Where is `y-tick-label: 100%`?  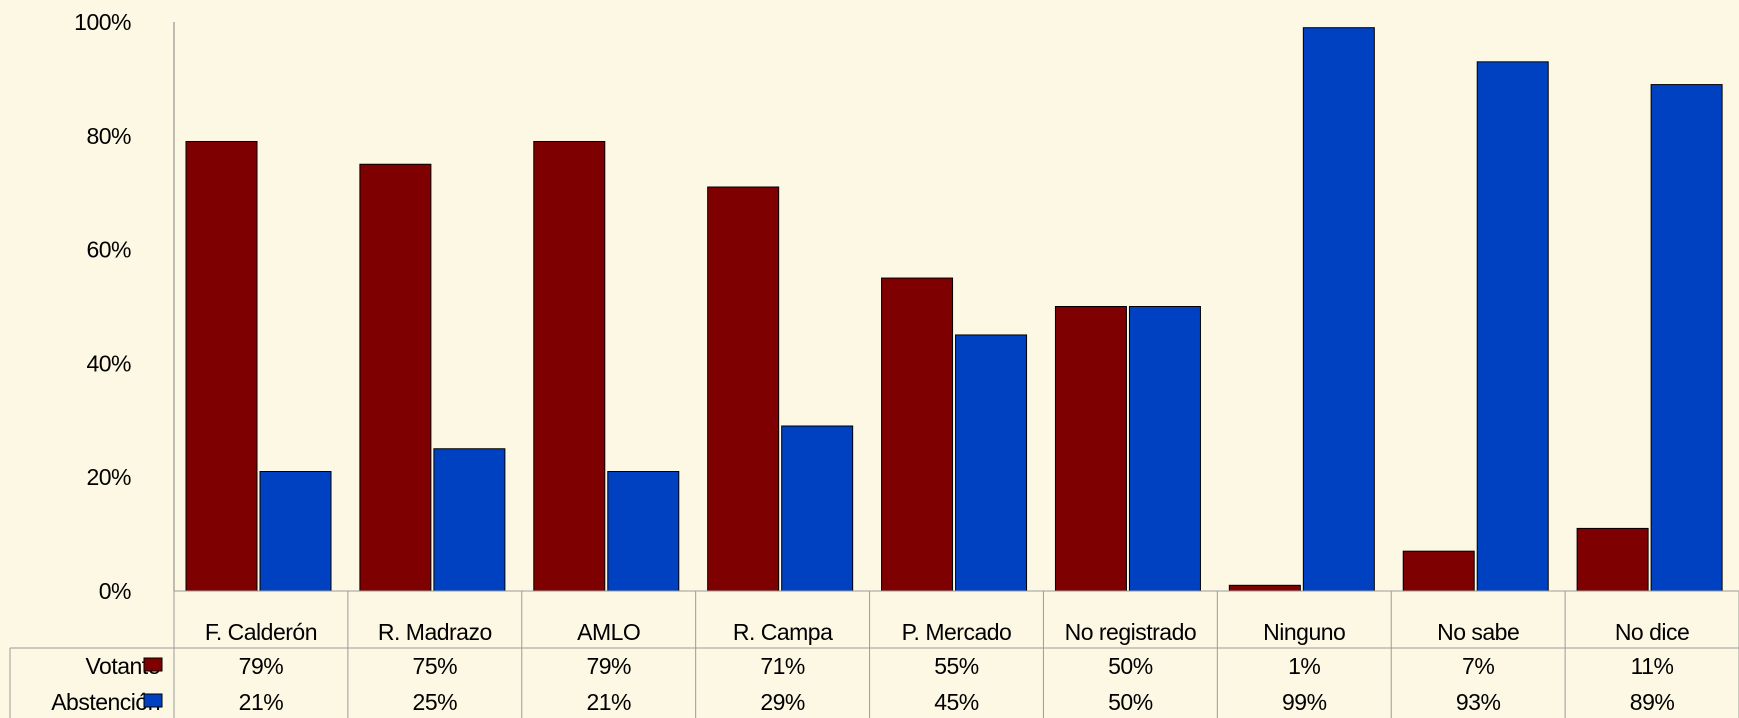 y-tick-label: 100% is located at coordinates (102, 22).